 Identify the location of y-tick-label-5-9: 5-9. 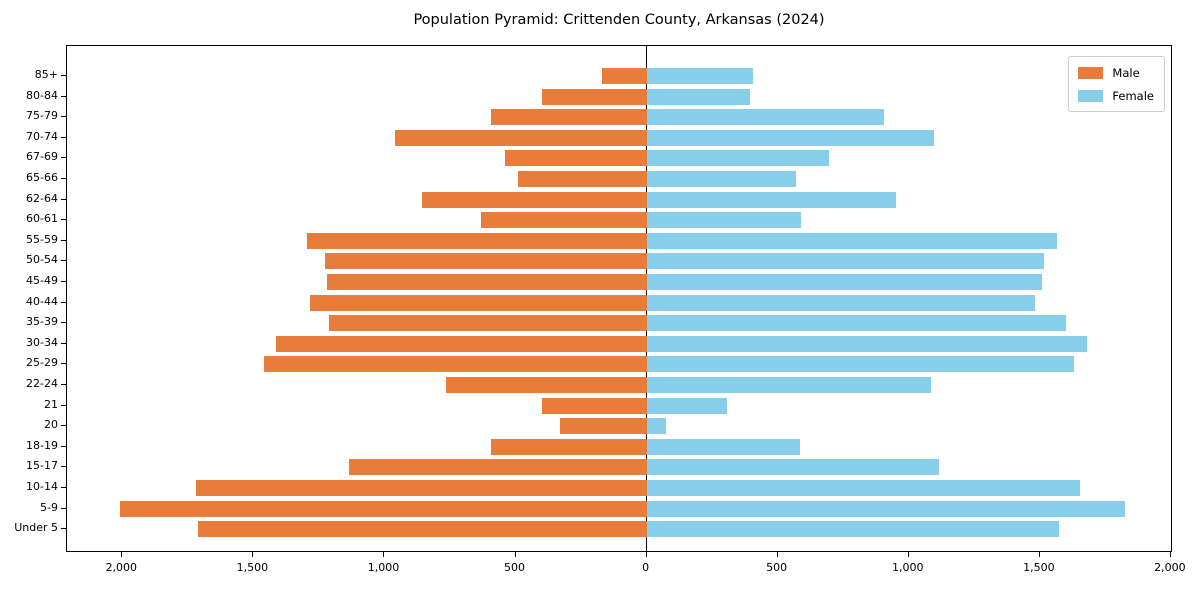
(49, 507).